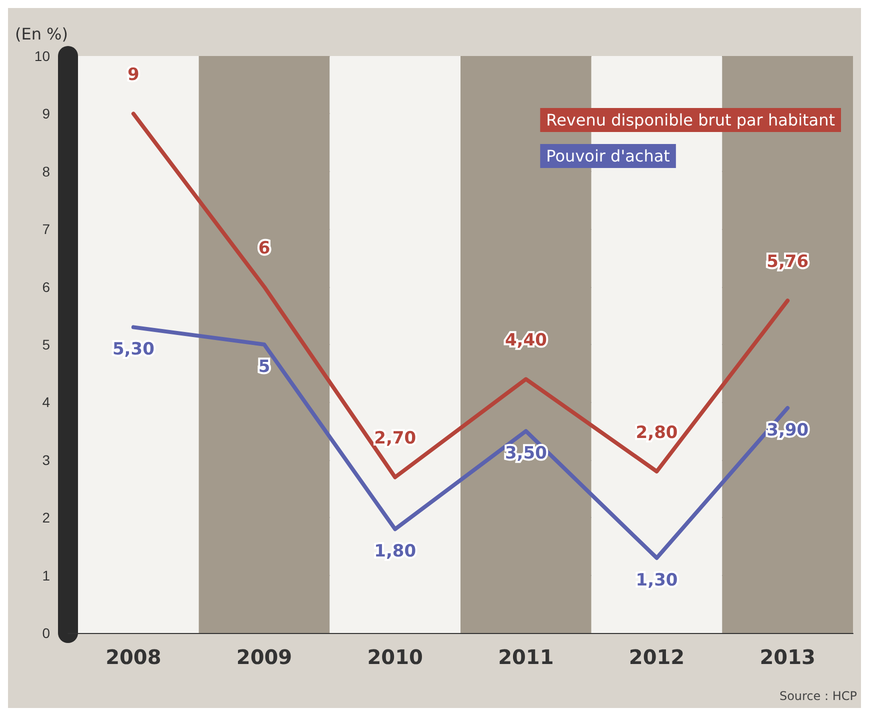  Describe the element at coordinates (395, 438) in the screenshot. I see `data-label: 2,70` at that location.